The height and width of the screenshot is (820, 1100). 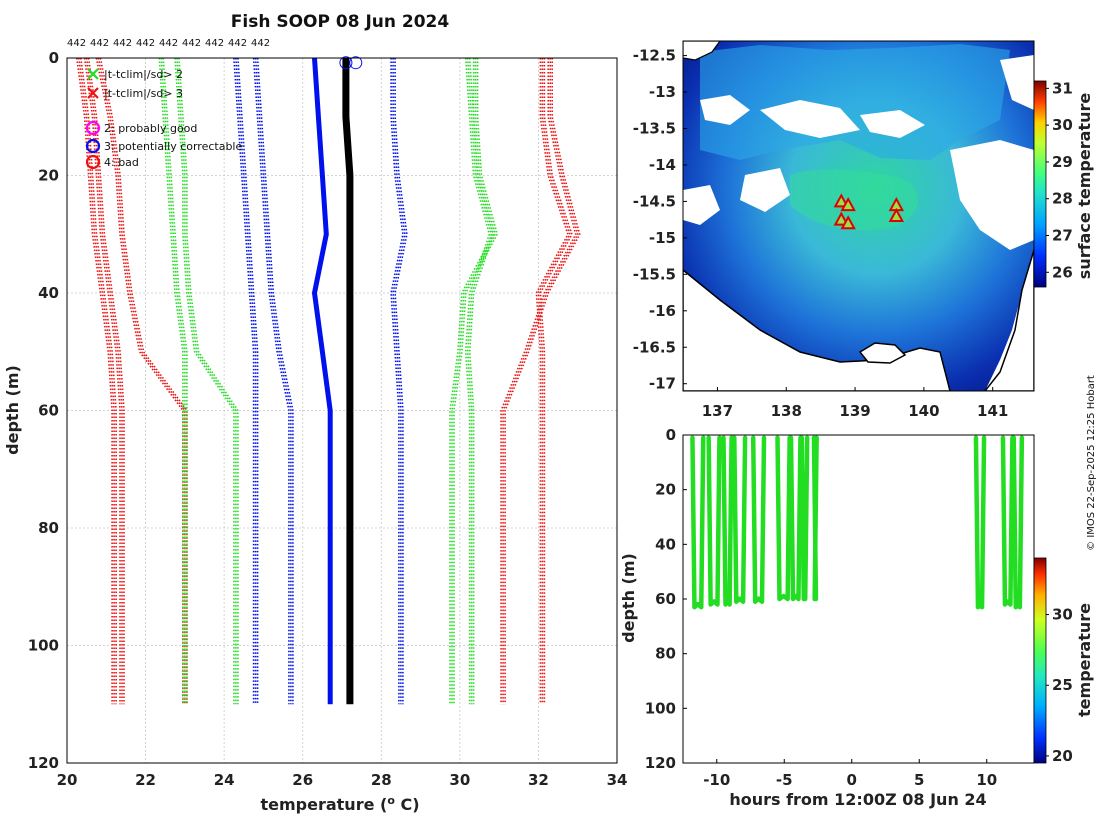 I want to click on x-tick-label: 26, so click(x=302, y=780).